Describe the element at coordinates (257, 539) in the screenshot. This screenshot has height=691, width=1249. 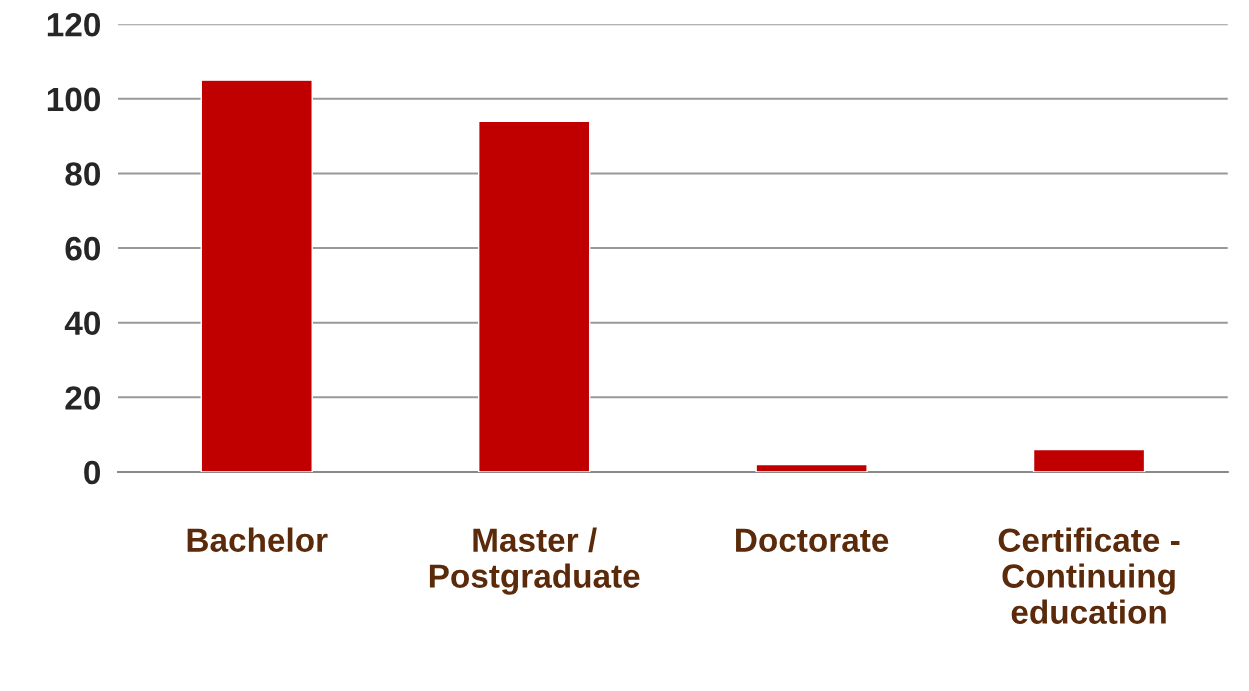
I see `x-tick-label: Bachelor` at that location.